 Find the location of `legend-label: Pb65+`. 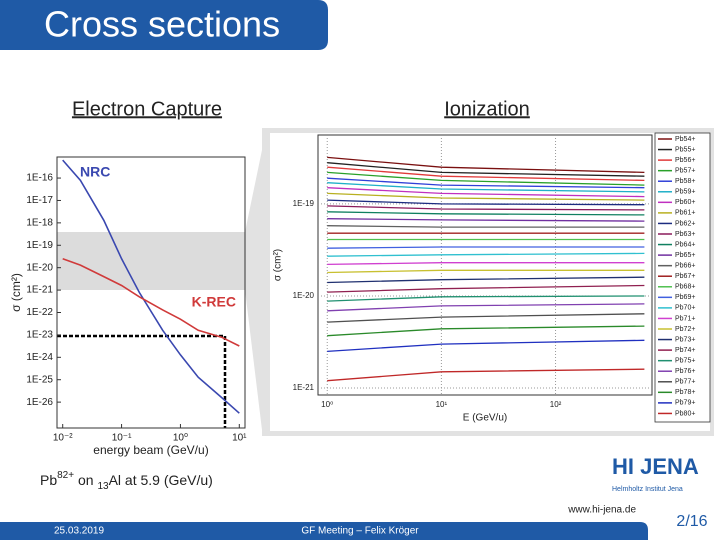

legend-label: Pb65+ is located at coordinates (685, 255).